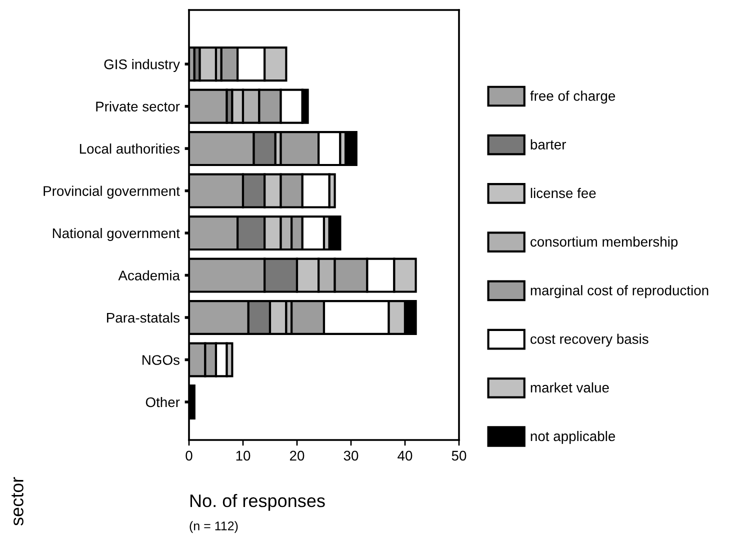 The image size is (737, 542). Describe the element at coordinates (619, 291) in the screenshot. I see `legend-label: marginal cost of reproduction` at that location.